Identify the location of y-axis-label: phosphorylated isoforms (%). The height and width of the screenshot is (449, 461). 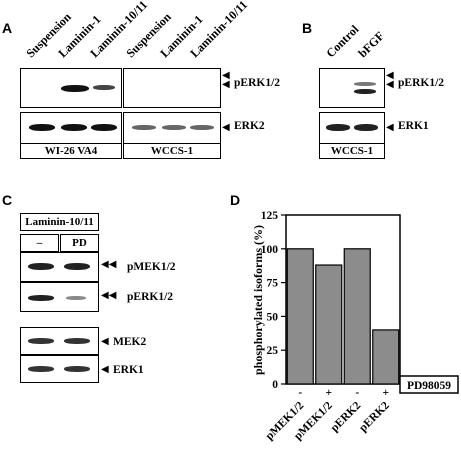
(258, 300).